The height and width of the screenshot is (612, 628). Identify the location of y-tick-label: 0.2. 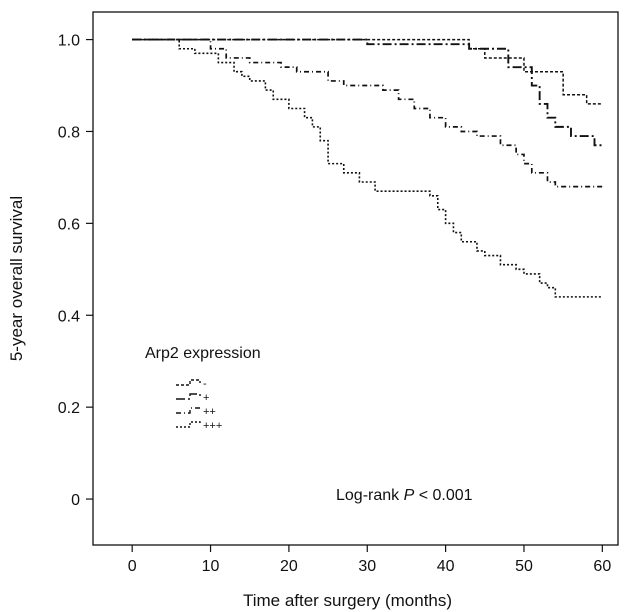
(69, 408).